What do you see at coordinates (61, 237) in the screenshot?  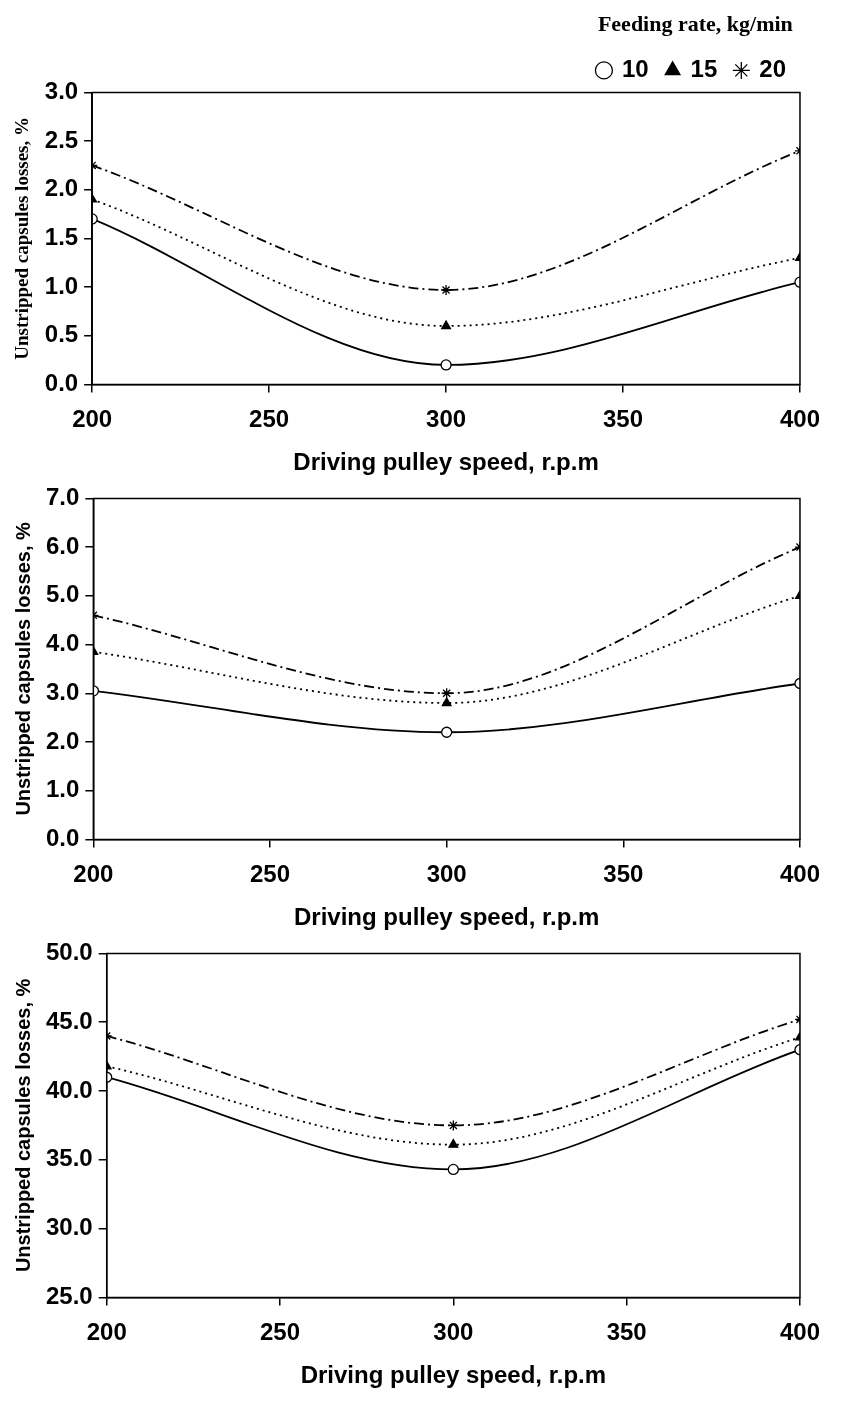 I see `y-tick-label: 1.5` at bounding box center [61, 237].